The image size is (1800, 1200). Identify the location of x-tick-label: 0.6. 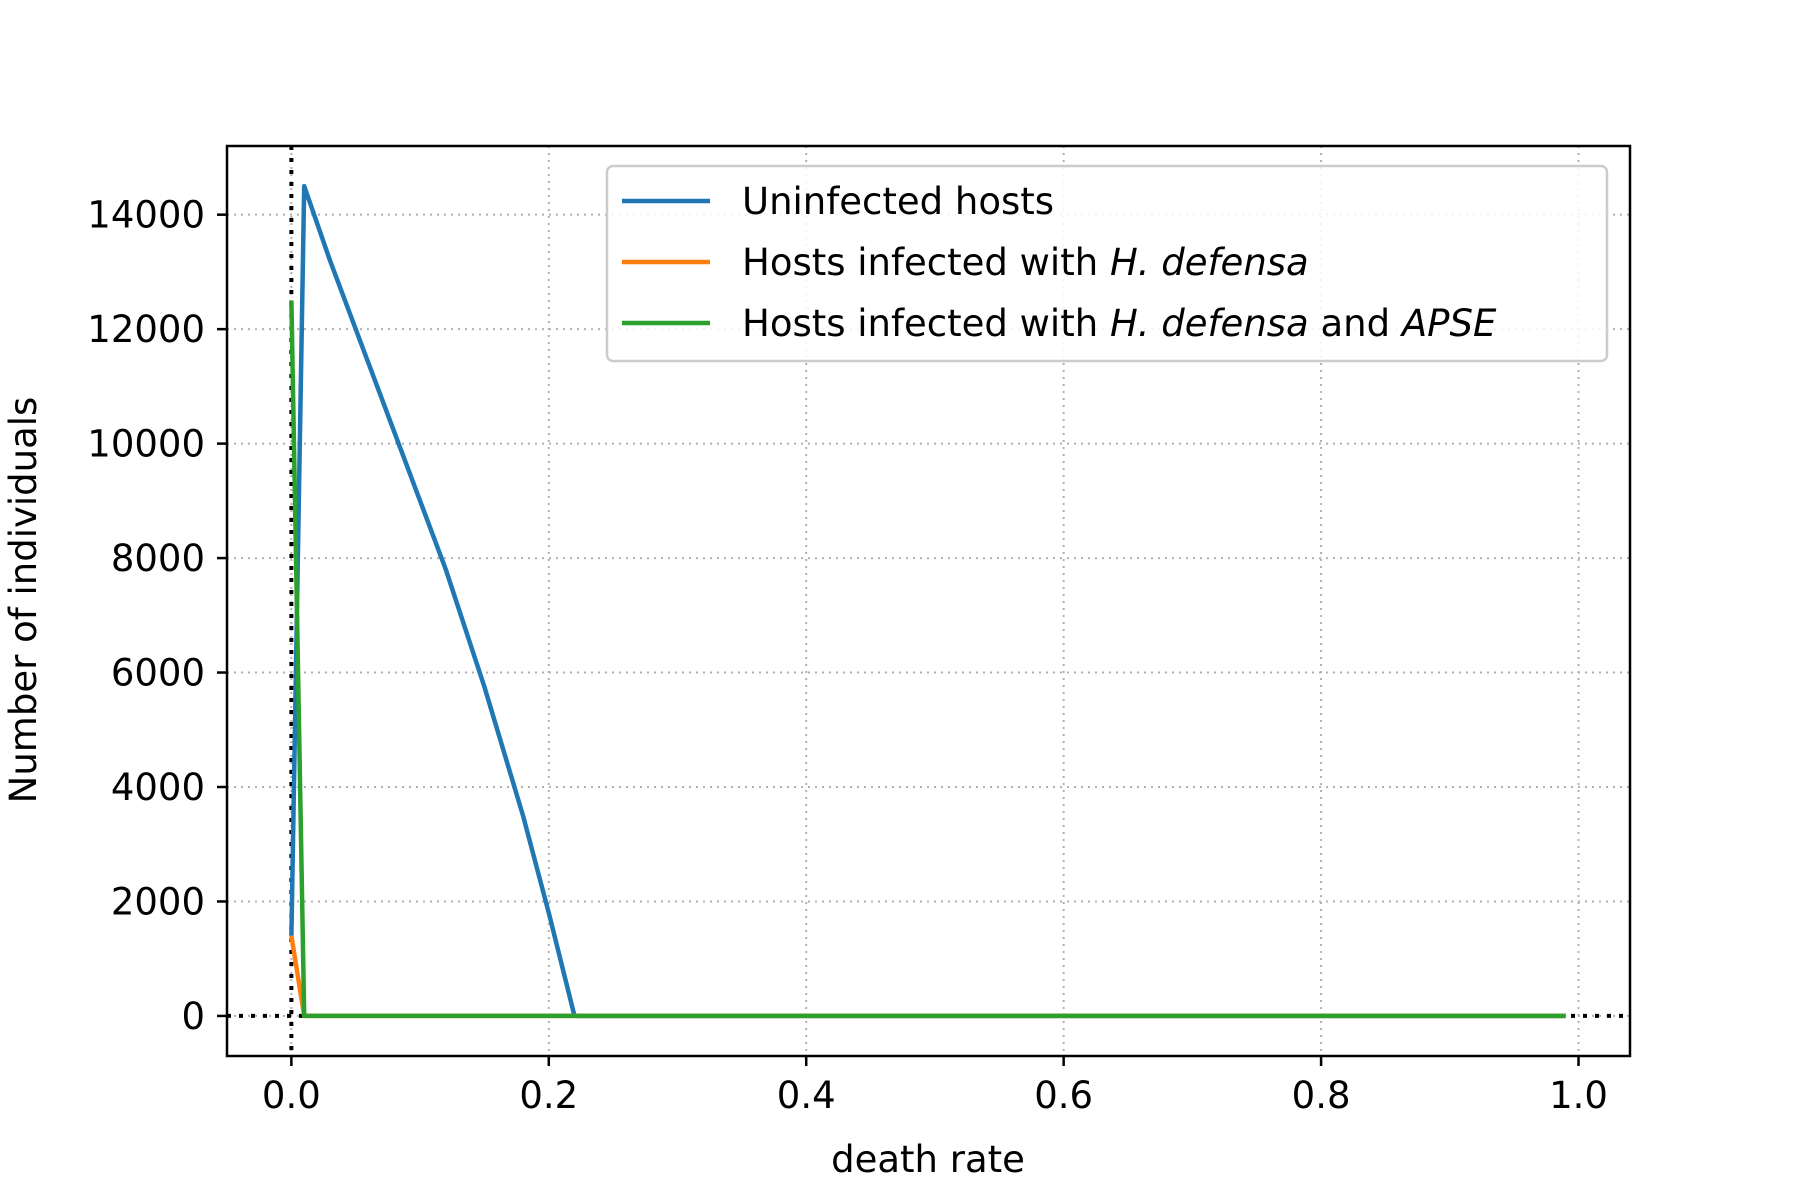
(1063, 1095).